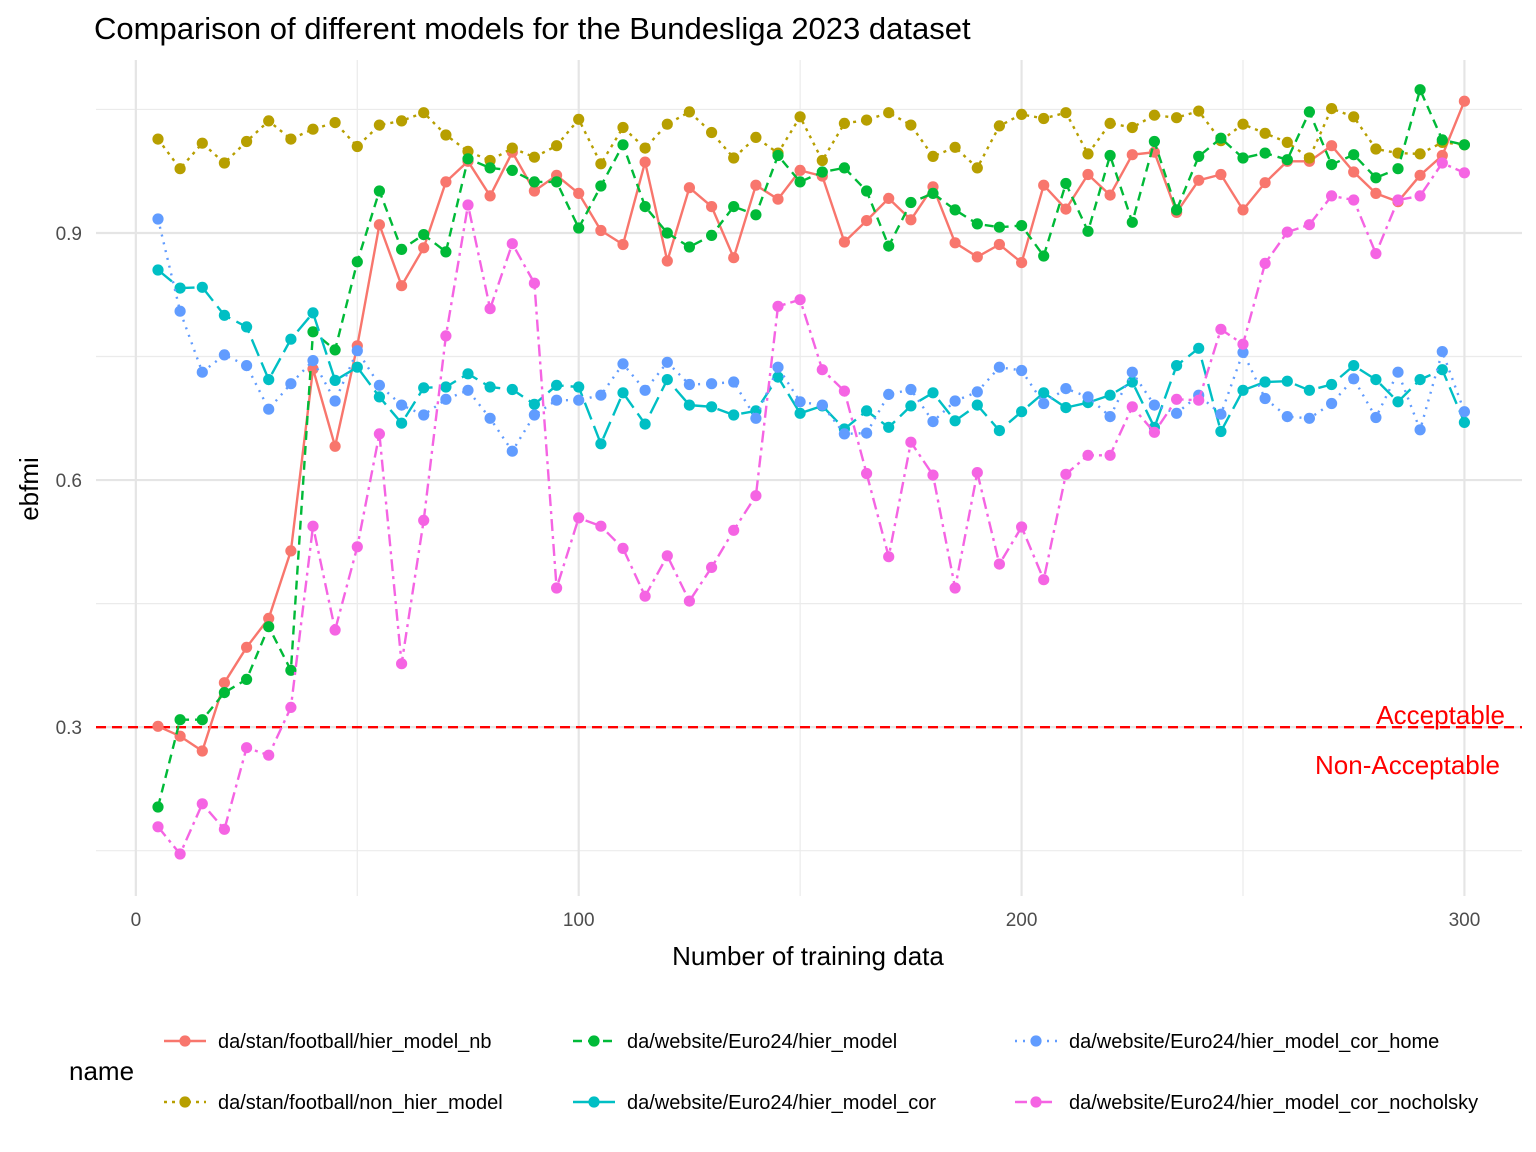  Describe the element at coordinates (735, 1042) in the screenshot. I see `legend-item: da/website/Euro24/hier_model` at that location.